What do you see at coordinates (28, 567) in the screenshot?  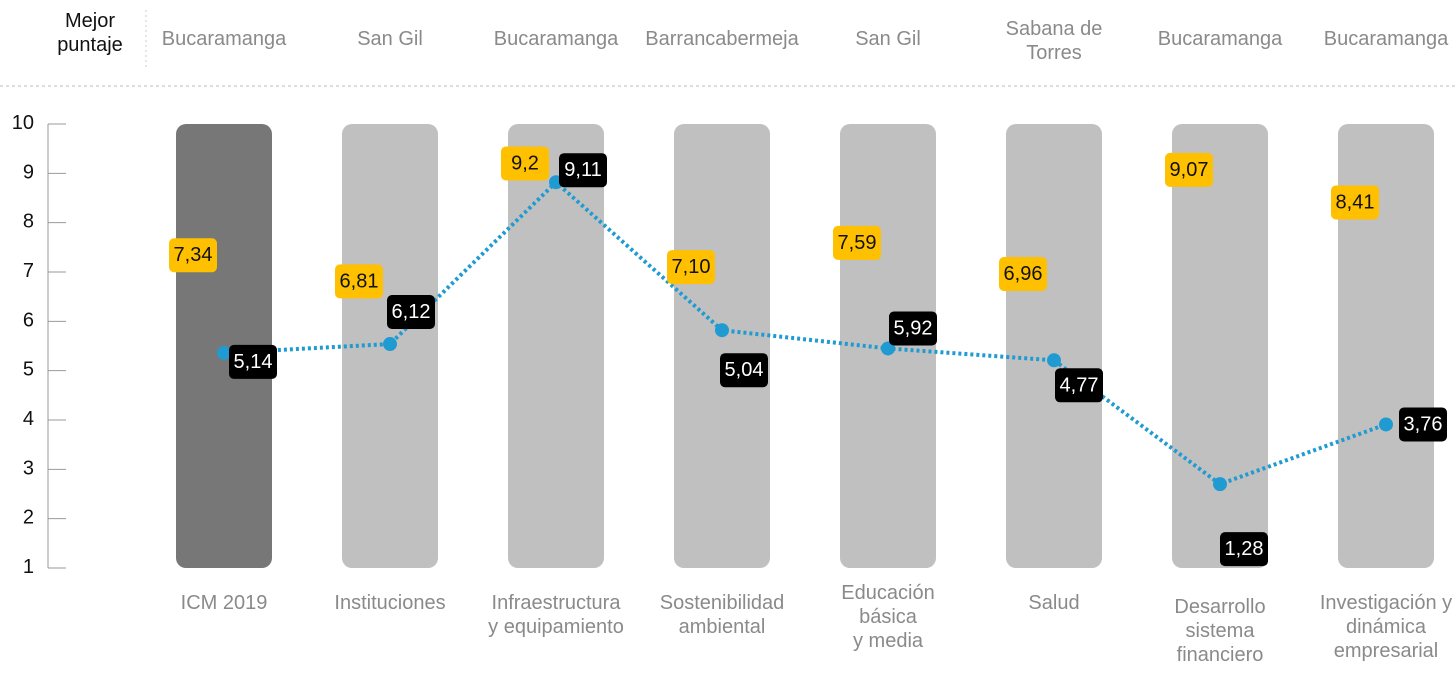 I see `y-tick-label: 1` at bounding box center [28, 567].